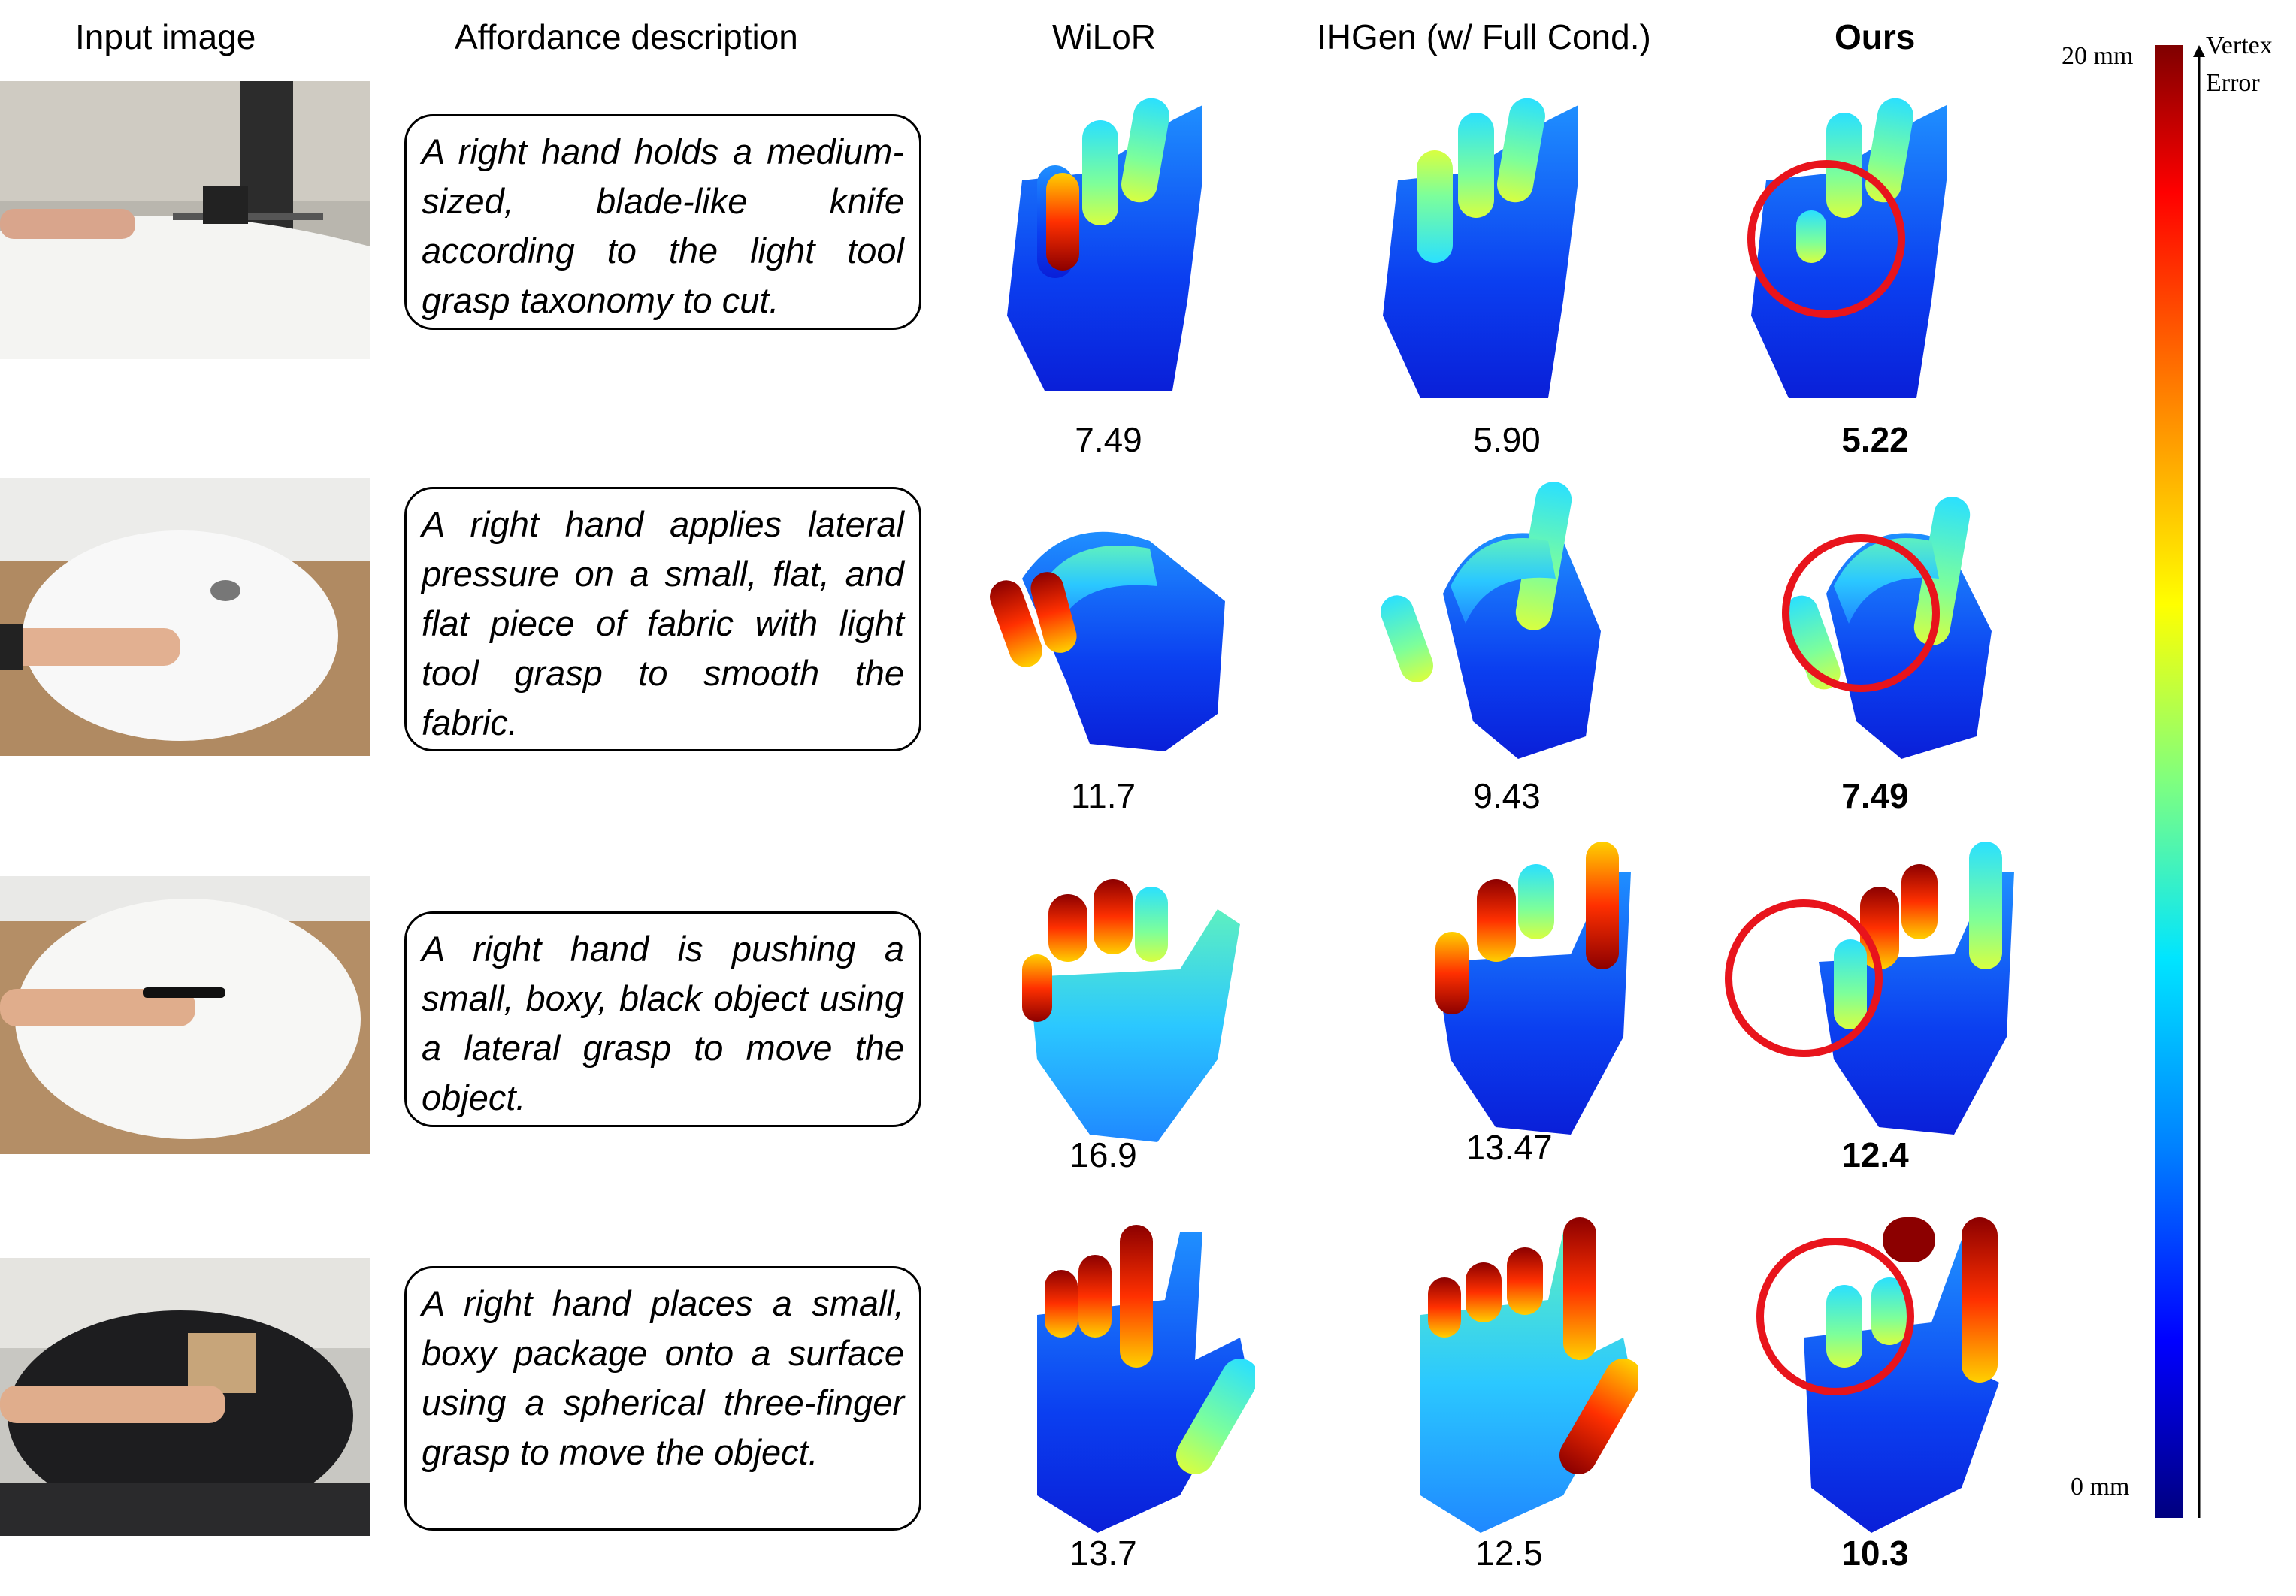 This screenshot has height=1596, width=2296. Describe the element at coordinates (1484, 36) in the screenshot. I see `header-ihgen: IHGen (w/ Full Cond.)` at that location.